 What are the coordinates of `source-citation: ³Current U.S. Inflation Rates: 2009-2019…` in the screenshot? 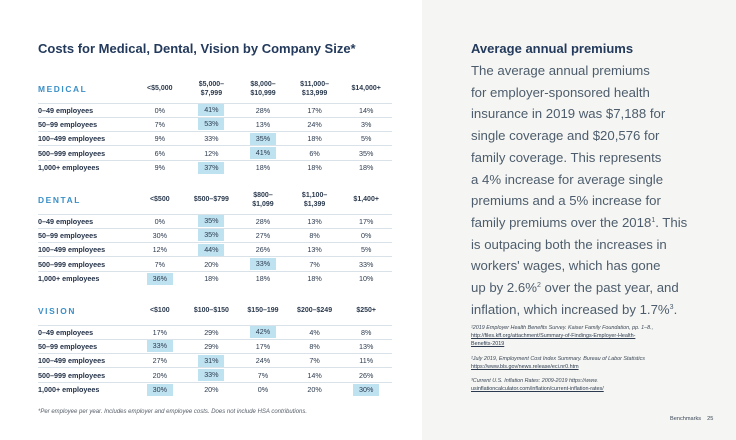 It's located at (596, 385).